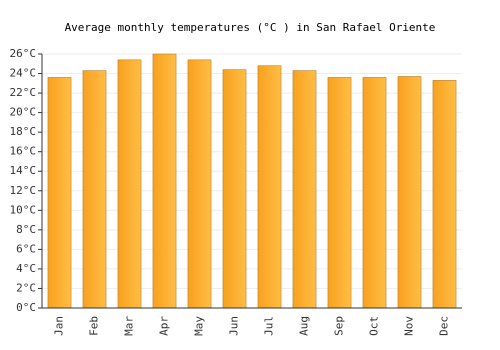 This screenshot has height=350, width=500. Describe the element at coordinates (23, 73) in the screenshot. I see `y-tick-label: 24°C` at that location.